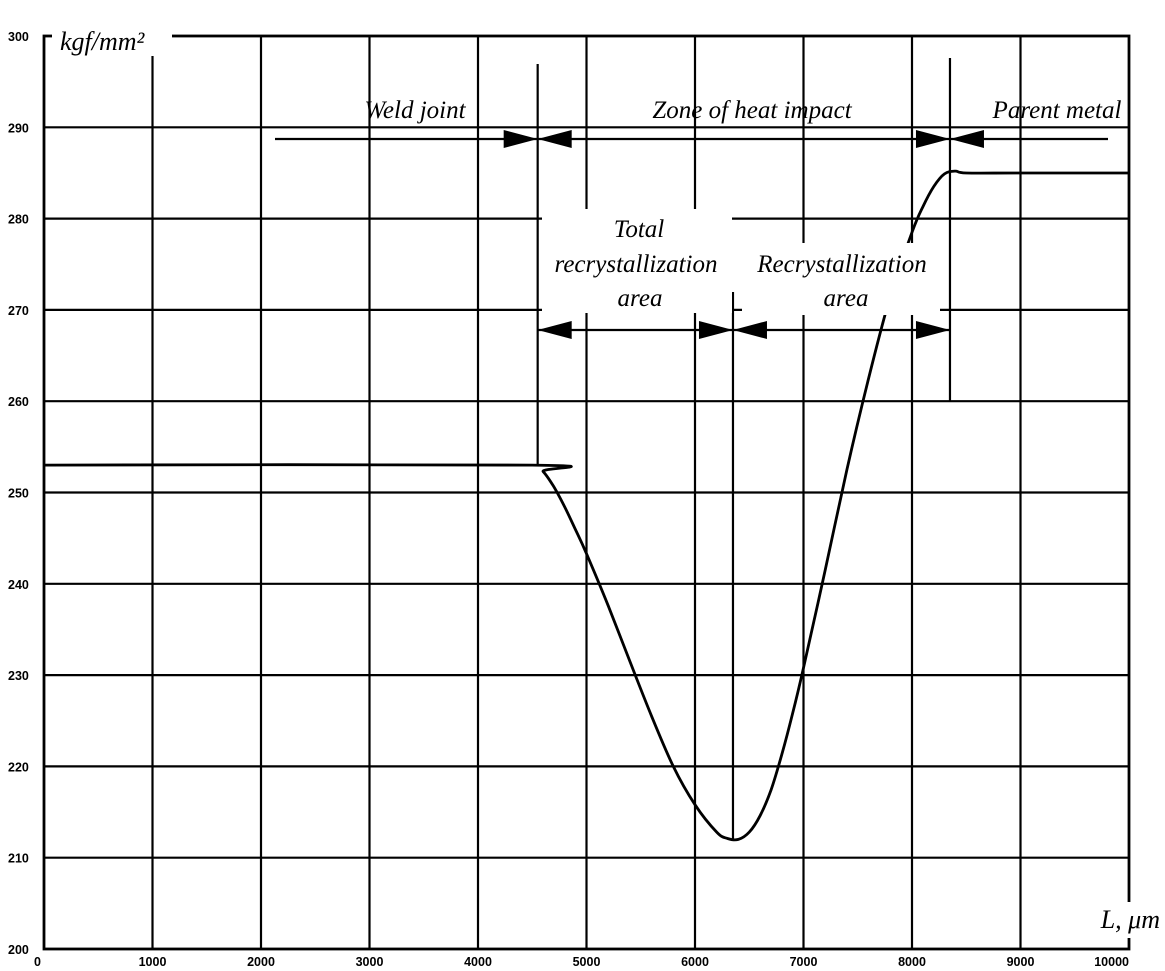 The width and height of the screenshot is (1165, 971). I want to click on x-tick-label: 10000, so click(1111, 962).